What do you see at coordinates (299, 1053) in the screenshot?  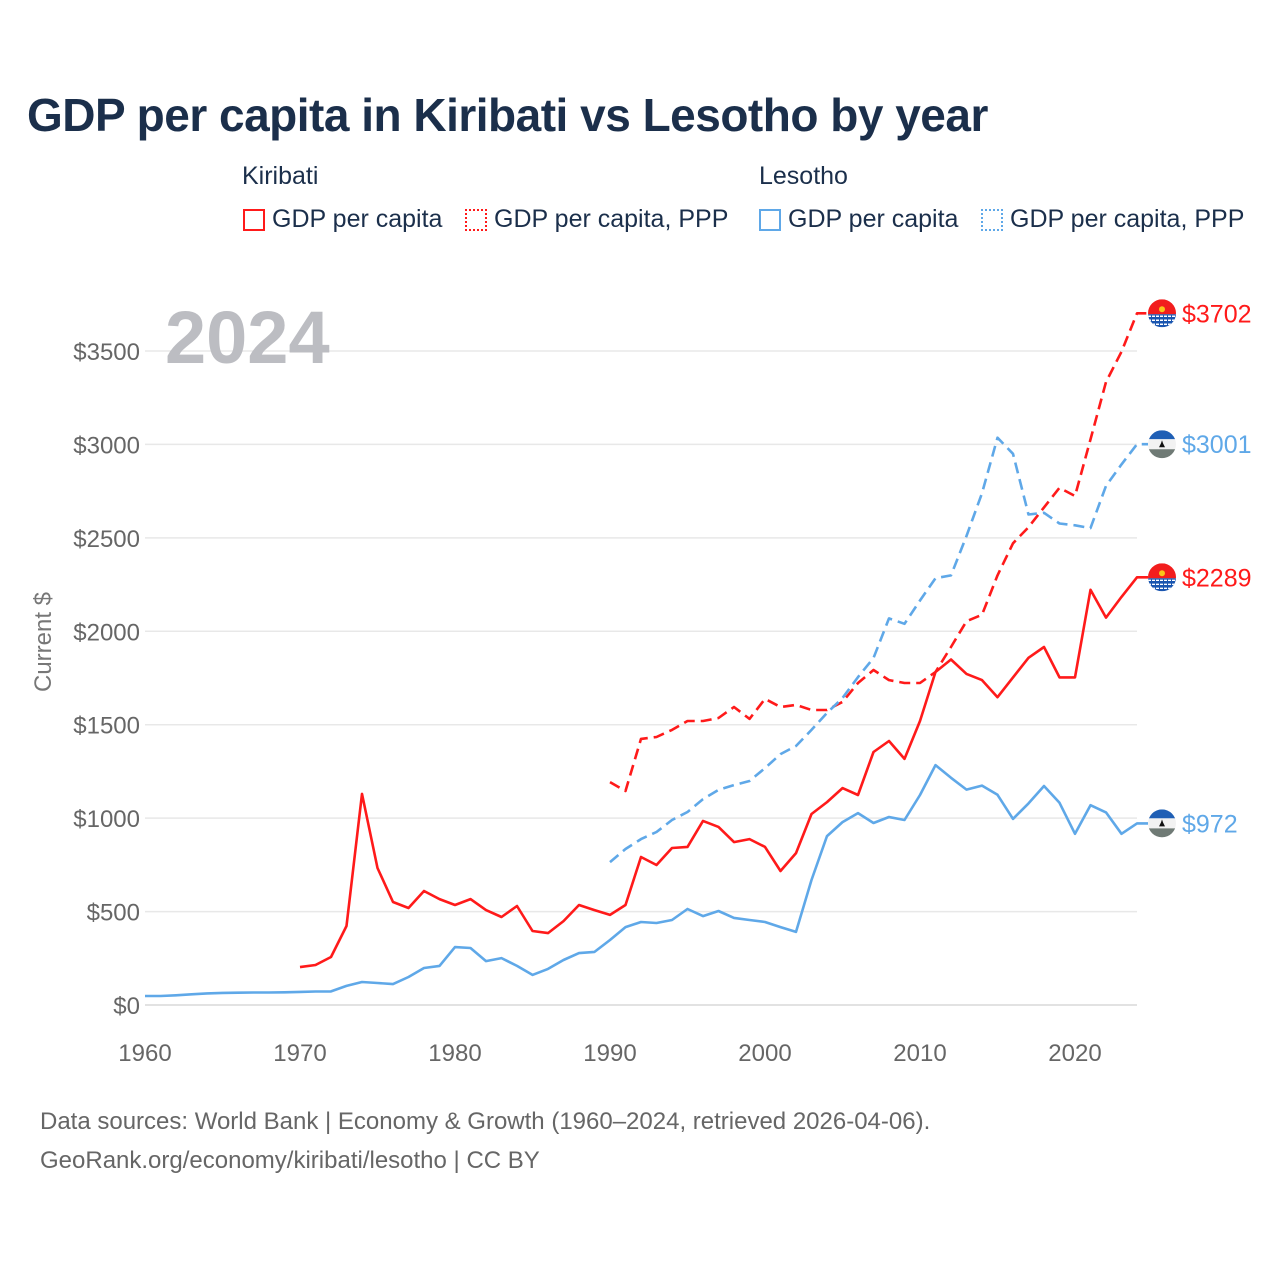 I see `x-tick-label: 1970` at bounding box center [299, 1053].